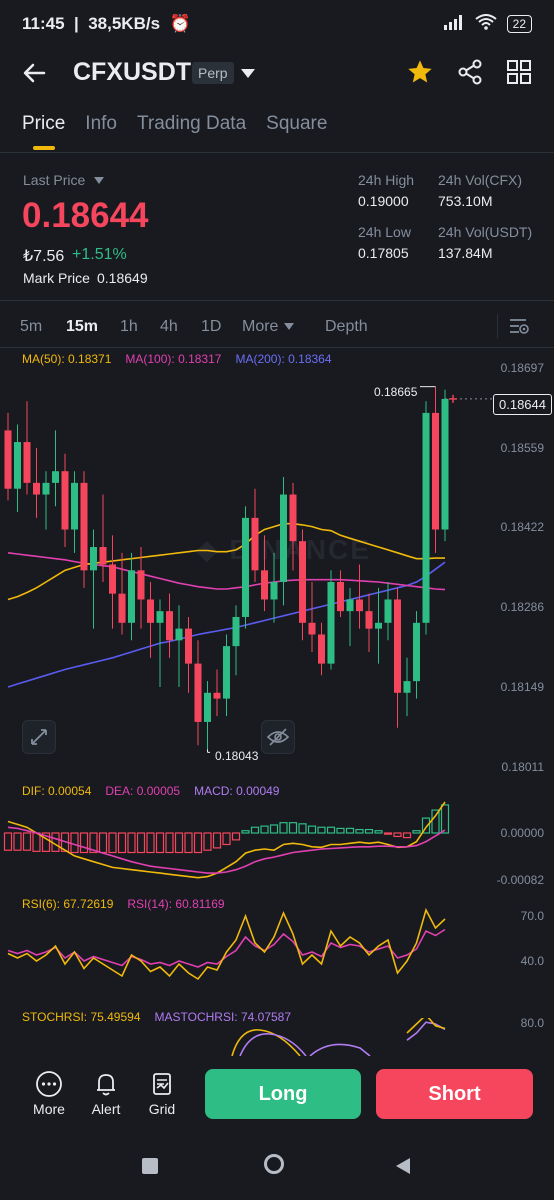  What do you see at coordinates (150, 1166) in the screenshot?
I see `nav-recents-icon` at bounding box center [150, 1166].